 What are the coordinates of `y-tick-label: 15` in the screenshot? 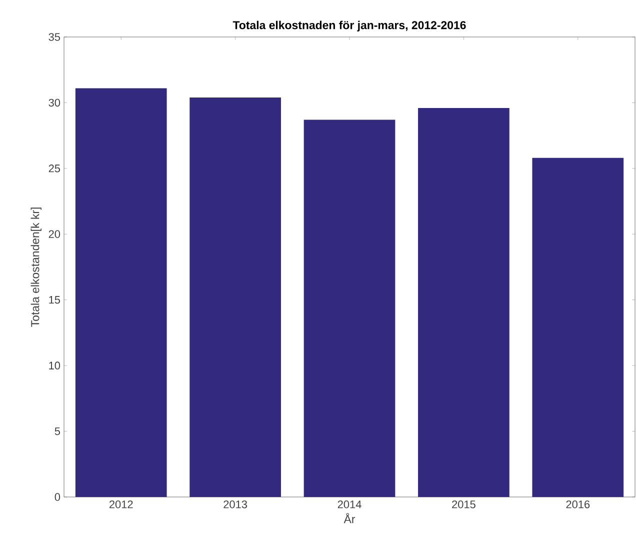 It's located at (54, 300).